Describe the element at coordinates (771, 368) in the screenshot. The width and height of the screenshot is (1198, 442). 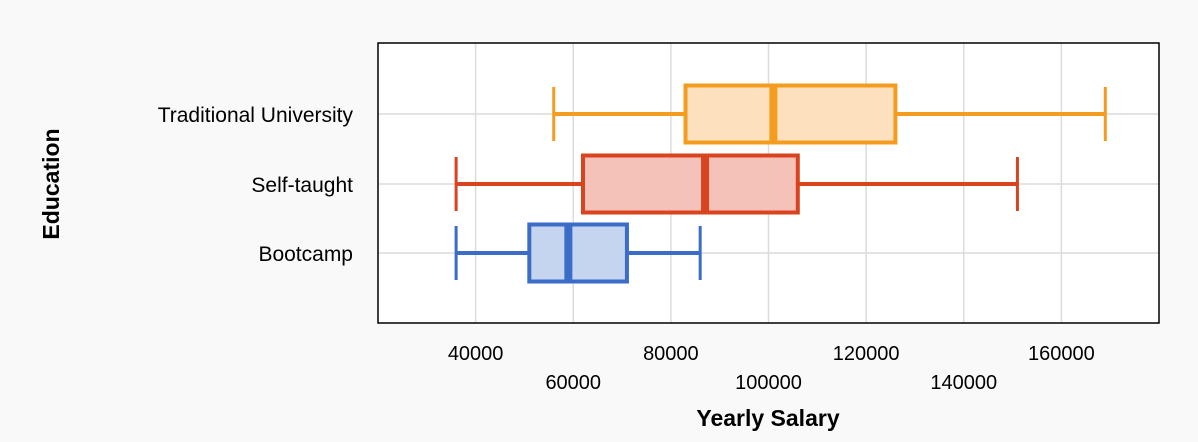
I see `x-tick-labels: 40000 60000 80000 100000 120000 140000 160000` at that location.